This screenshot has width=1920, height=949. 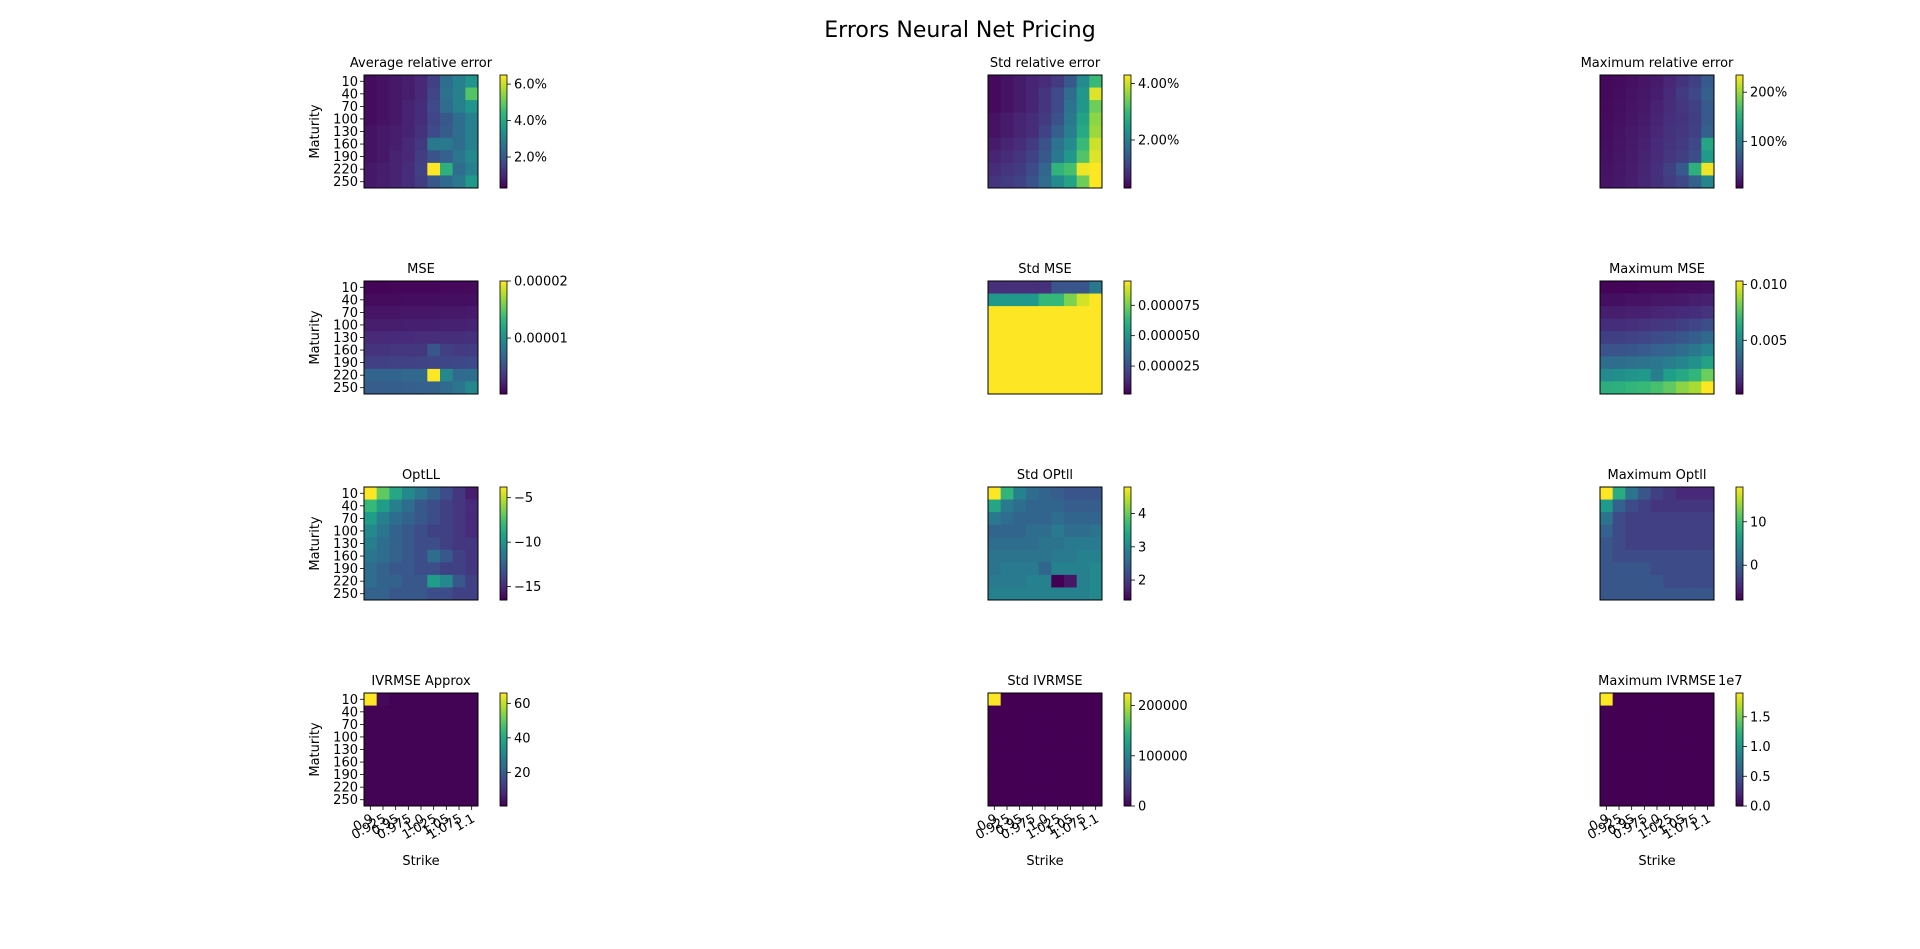 What do you see at coordinates (1127, 337) in the screenshot?
I see `colorbar-frame` at bounding box center [1127, 337].